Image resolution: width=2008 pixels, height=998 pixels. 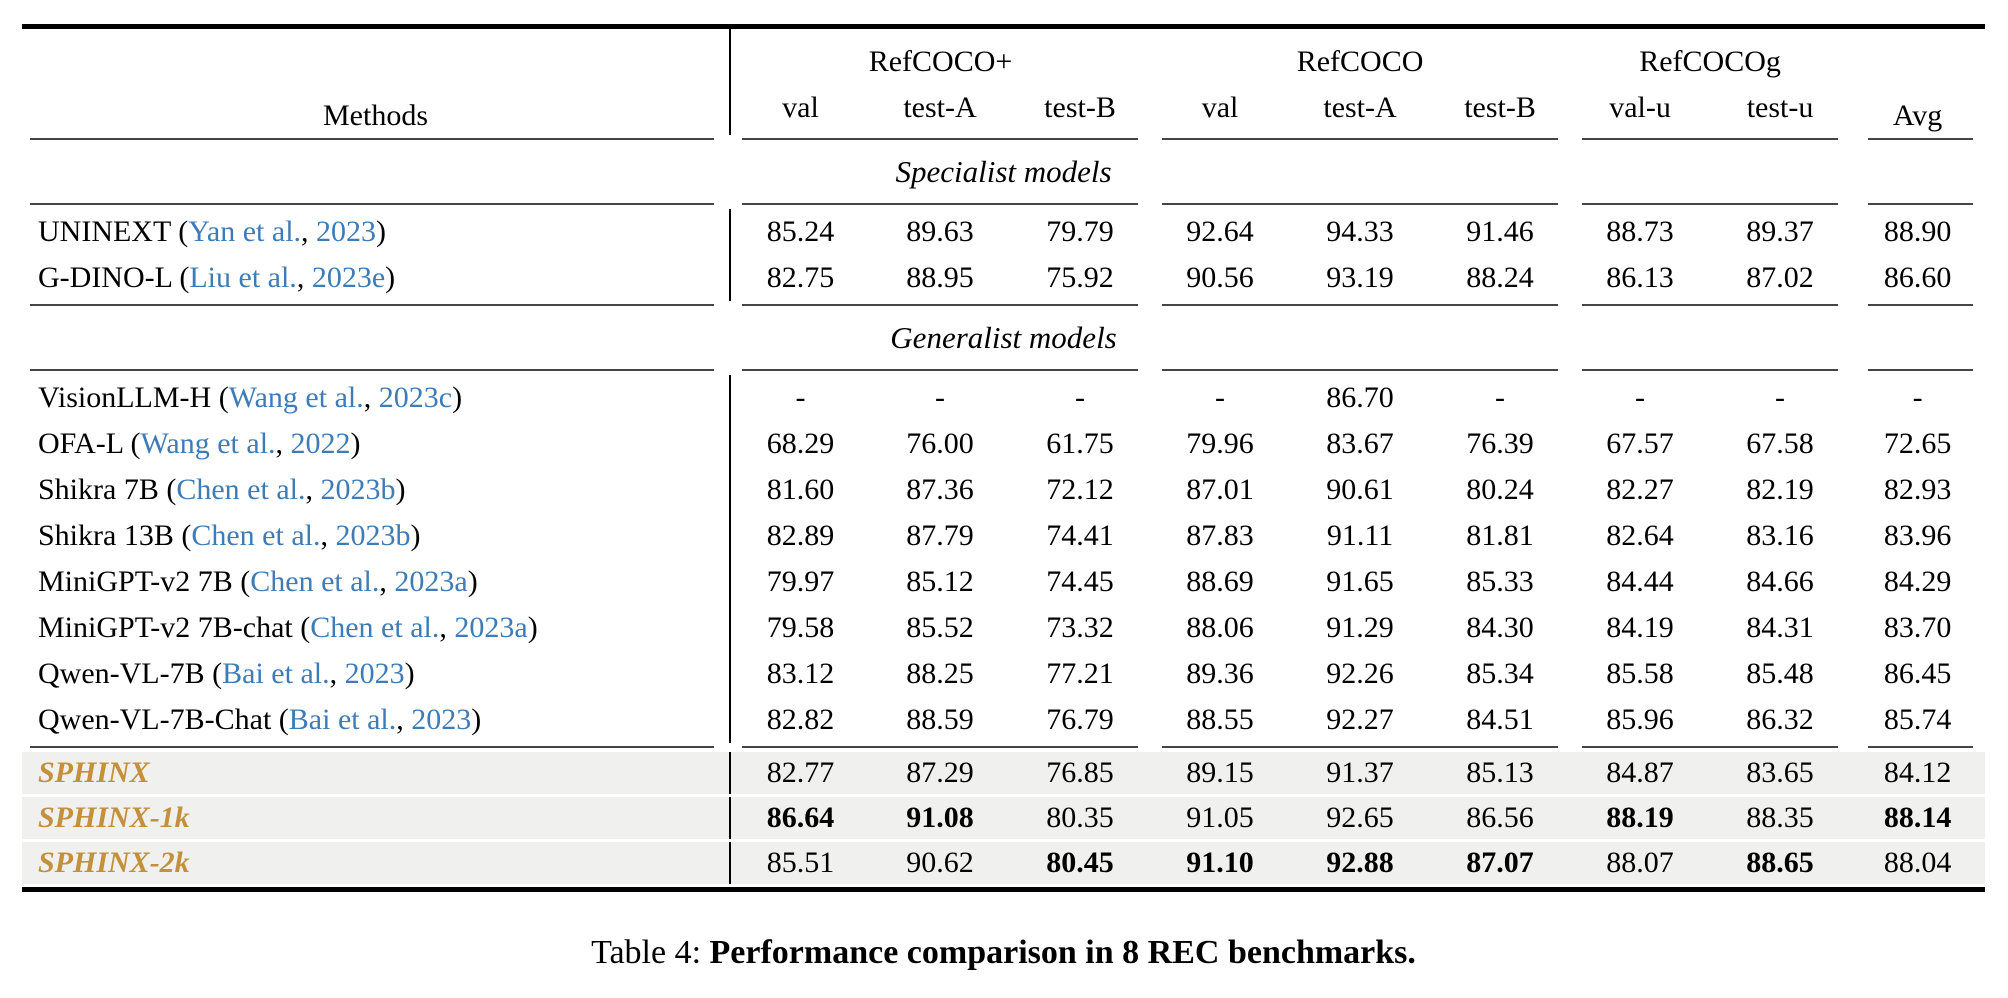 What do you see at coordinates (1080, 231) in the screenshot?
I see `score-cell: 79.79` at bounding box center [1080, 231].